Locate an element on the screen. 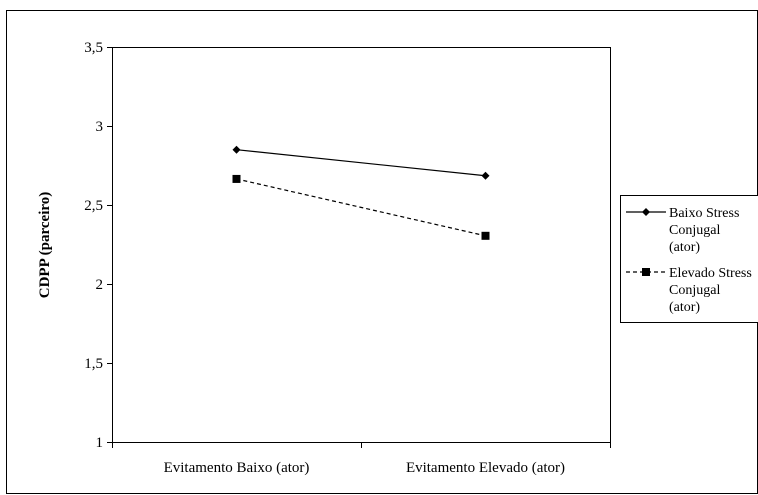 The image size is (758, 495). legend-label-line: Baixo Stress is located at coordinates (704, 213).